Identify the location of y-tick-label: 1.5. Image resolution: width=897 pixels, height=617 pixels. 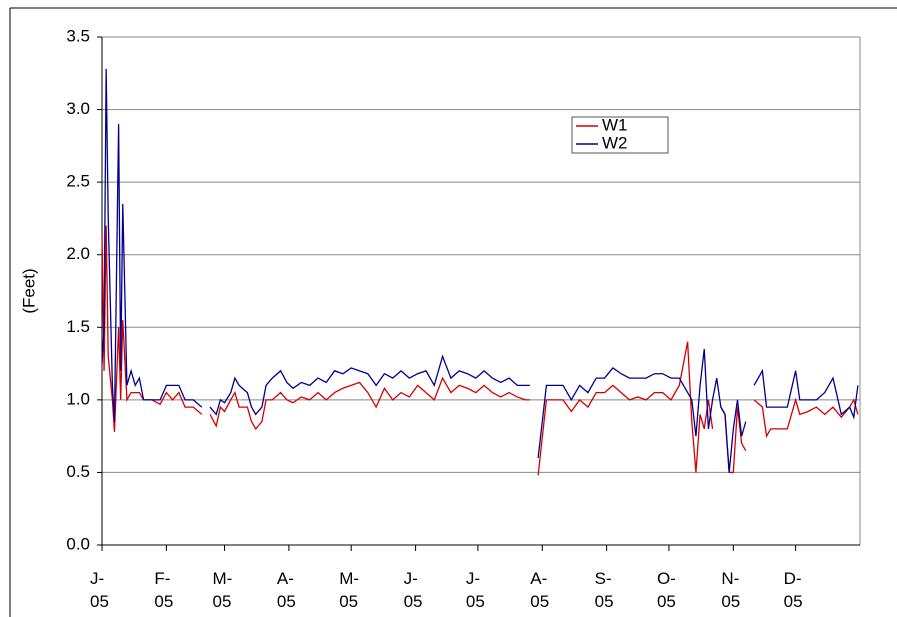
(78, 326).